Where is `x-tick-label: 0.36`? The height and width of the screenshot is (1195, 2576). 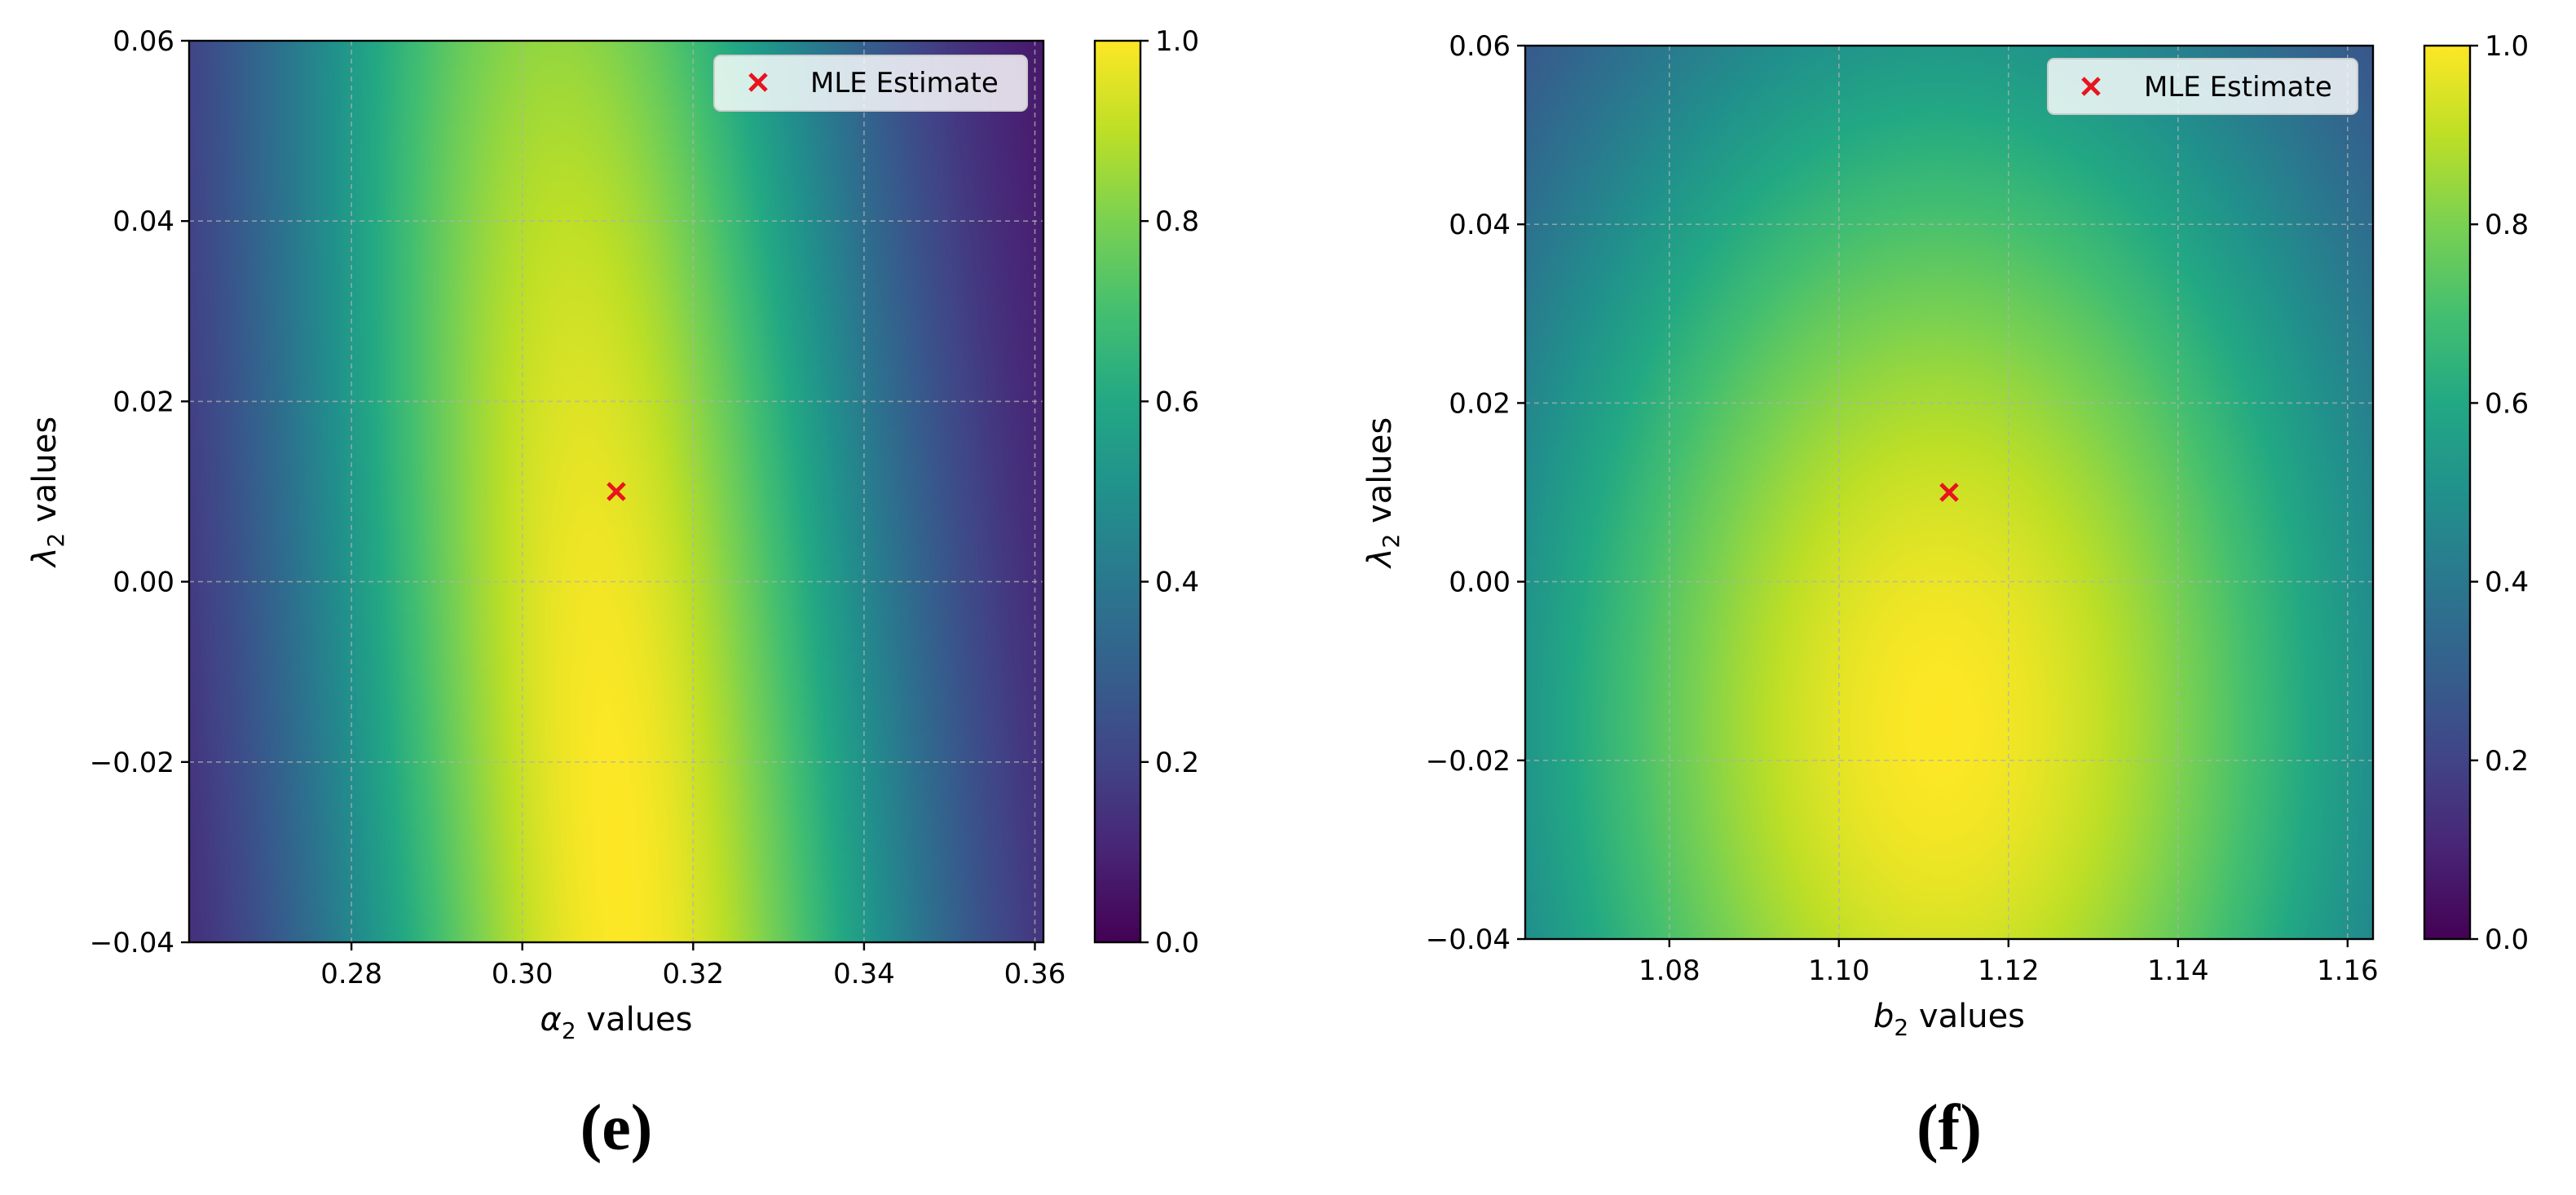 x-tick-label: 0.36 is located at coordinates (1035, 974).